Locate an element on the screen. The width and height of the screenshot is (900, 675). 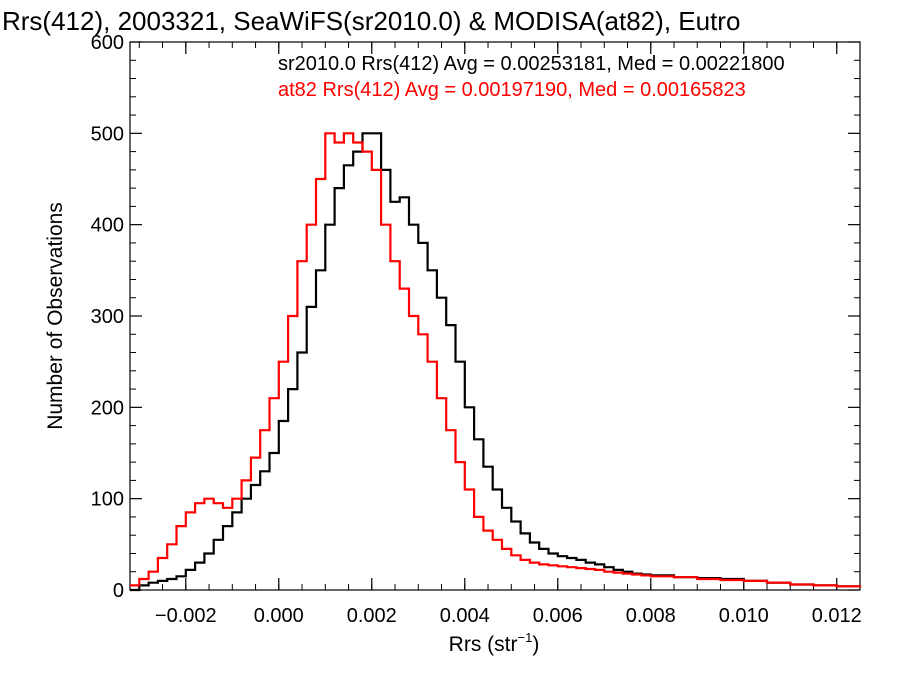
x-axis-label-sup: −1 is located at coordinates (525, 637).